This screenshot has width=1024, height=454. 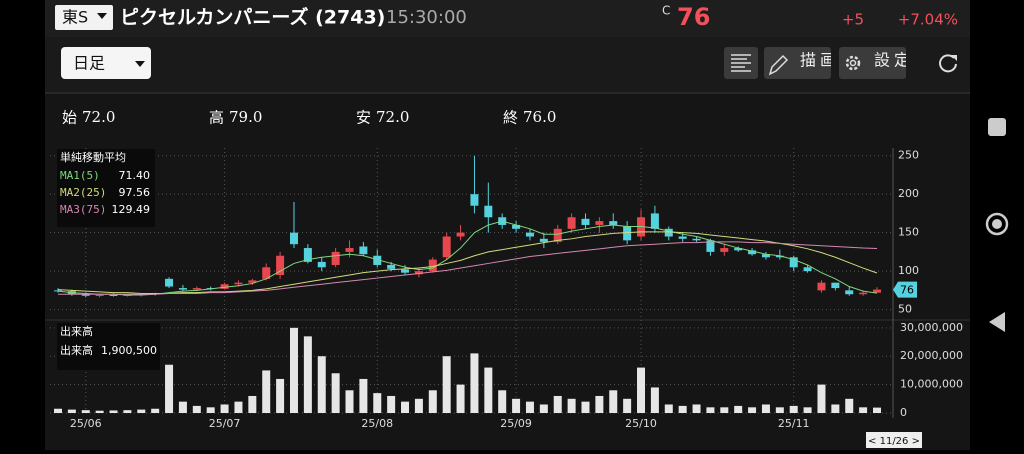 What do you see at coordinates (245, 117) in the screenshot?
I see `ohlc-value: 79.0` at bounding box center [245, 117].